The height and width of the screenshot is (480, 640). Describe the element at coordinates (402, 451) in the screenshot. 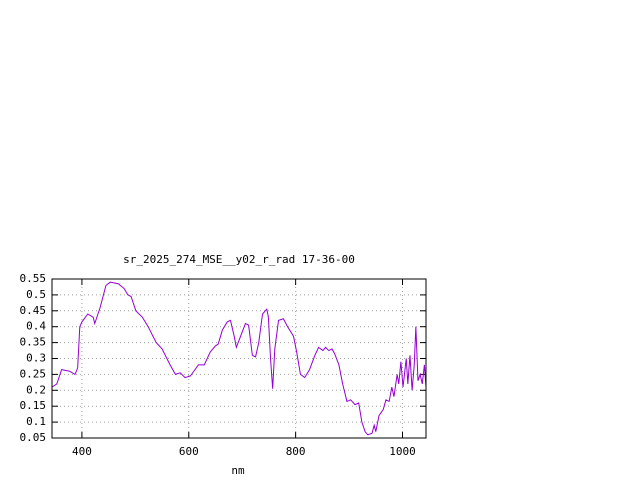

I see `x-tick-label: 1000` at that location.